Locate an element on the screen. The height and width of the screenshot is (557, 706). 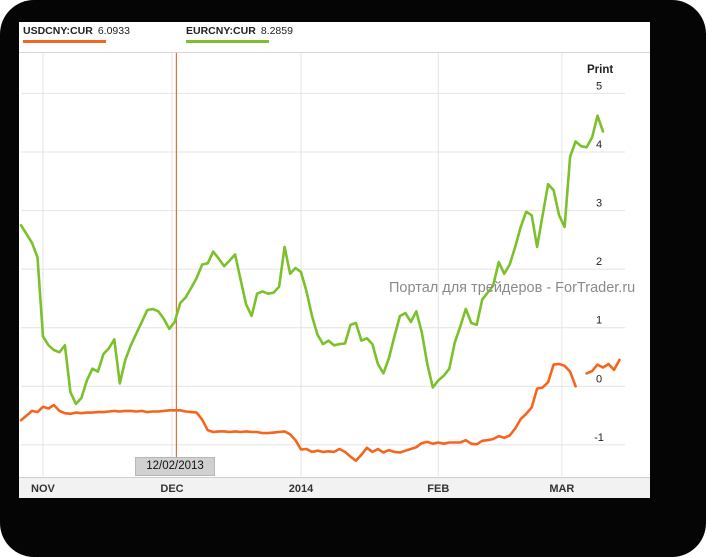
y-tick-label: 2 is located at coordinates (599, 262).